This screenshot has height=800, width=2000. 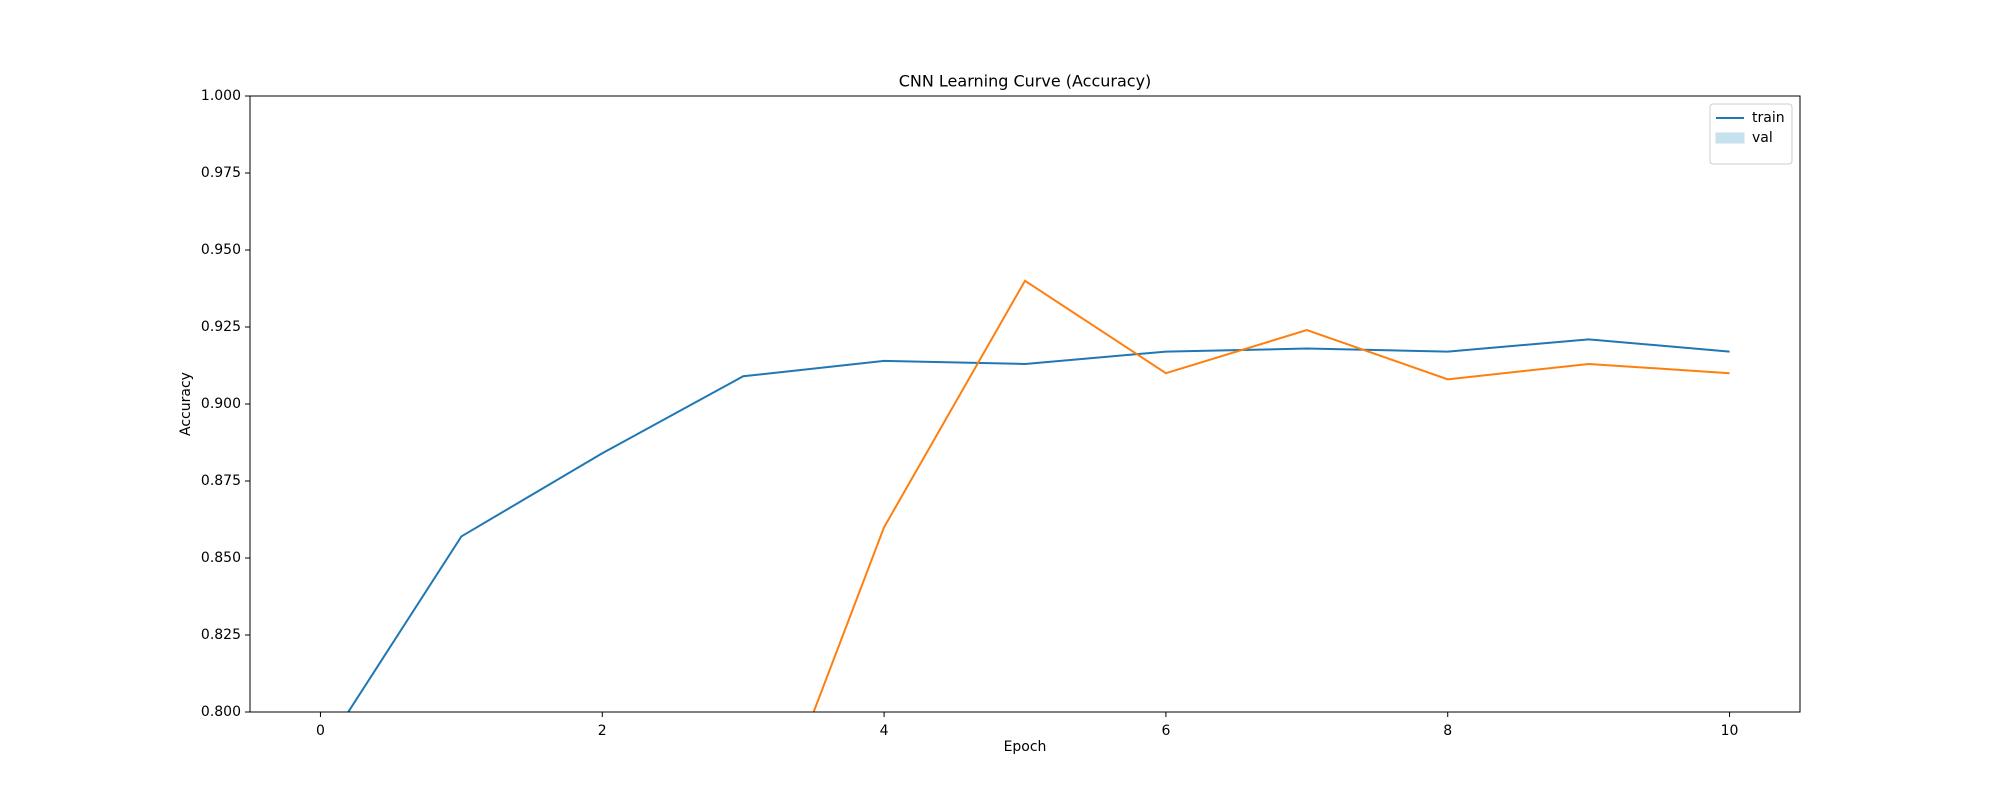 What do you see at coordinates (221, 481) in the screenshot?
I see `y-tick-label: 0.875` at bounding box center [221, 481].